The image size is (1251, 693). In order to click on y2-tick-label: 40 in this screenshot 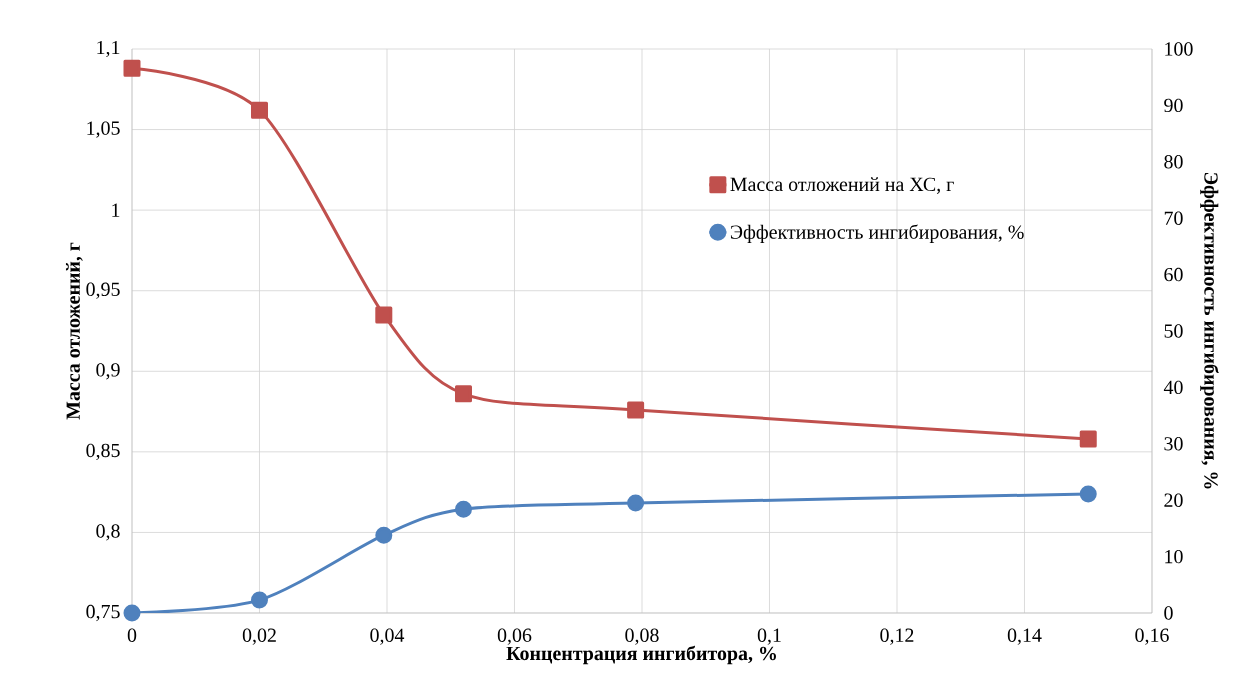, I will do `click(1173, 387)`.